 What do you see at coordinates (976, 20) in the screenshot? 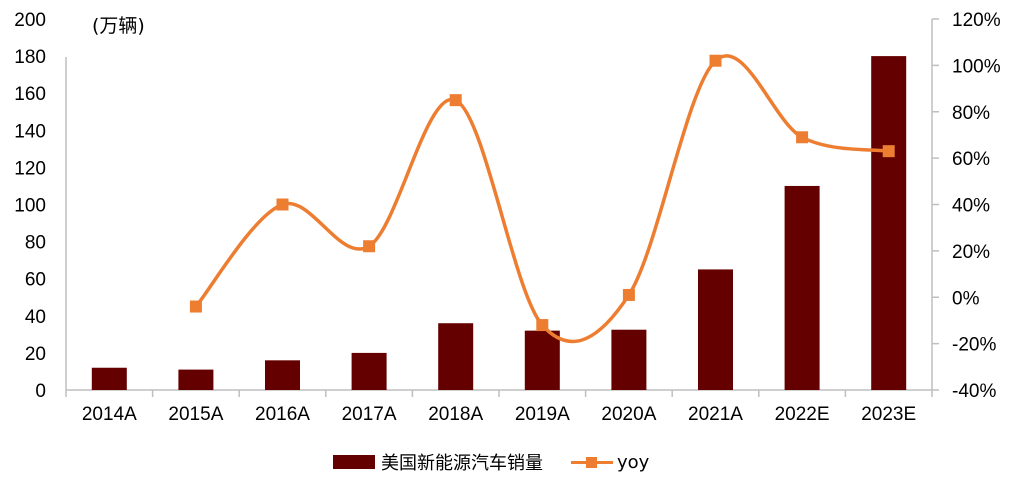
I see `right-tick-label: 120%` at bounding box center [976, 20].